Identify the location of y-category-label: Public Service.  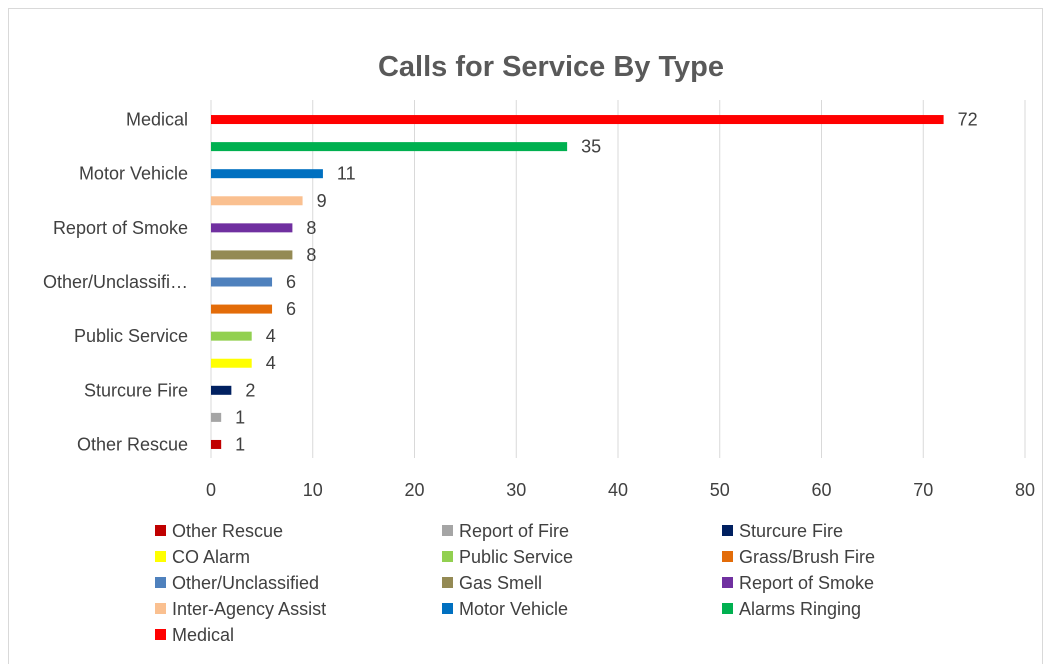
(131, 336).